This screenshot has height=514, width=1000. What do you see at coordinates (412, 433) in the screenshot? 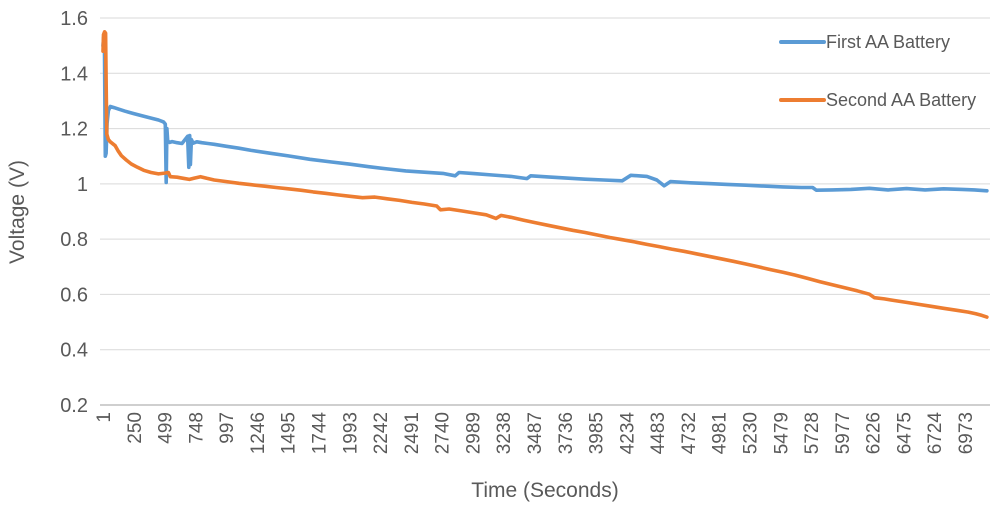
I see `x-tick-label: 2491` at bounding box center [412, 433].